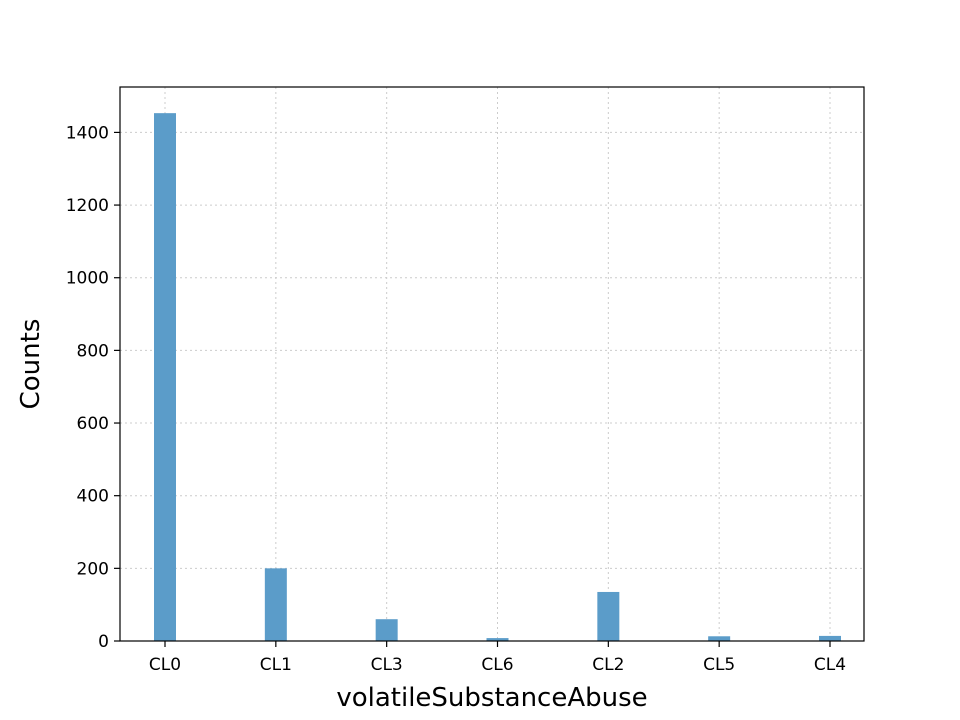 This screenshot has height=720, width=960. I want to click on x-tick-label: CL4, so click(830, 665).